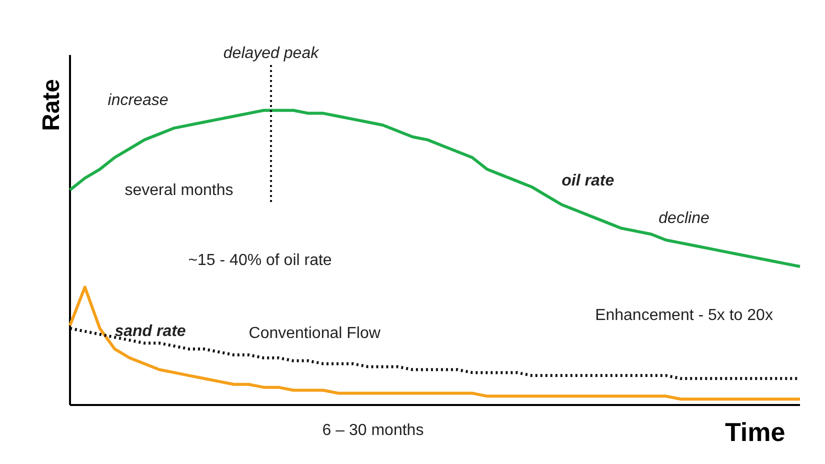 Image resolution: width=825 pixels, height=464 pixels. I want to click on y-axis-title: Rate, so click(51, 105).